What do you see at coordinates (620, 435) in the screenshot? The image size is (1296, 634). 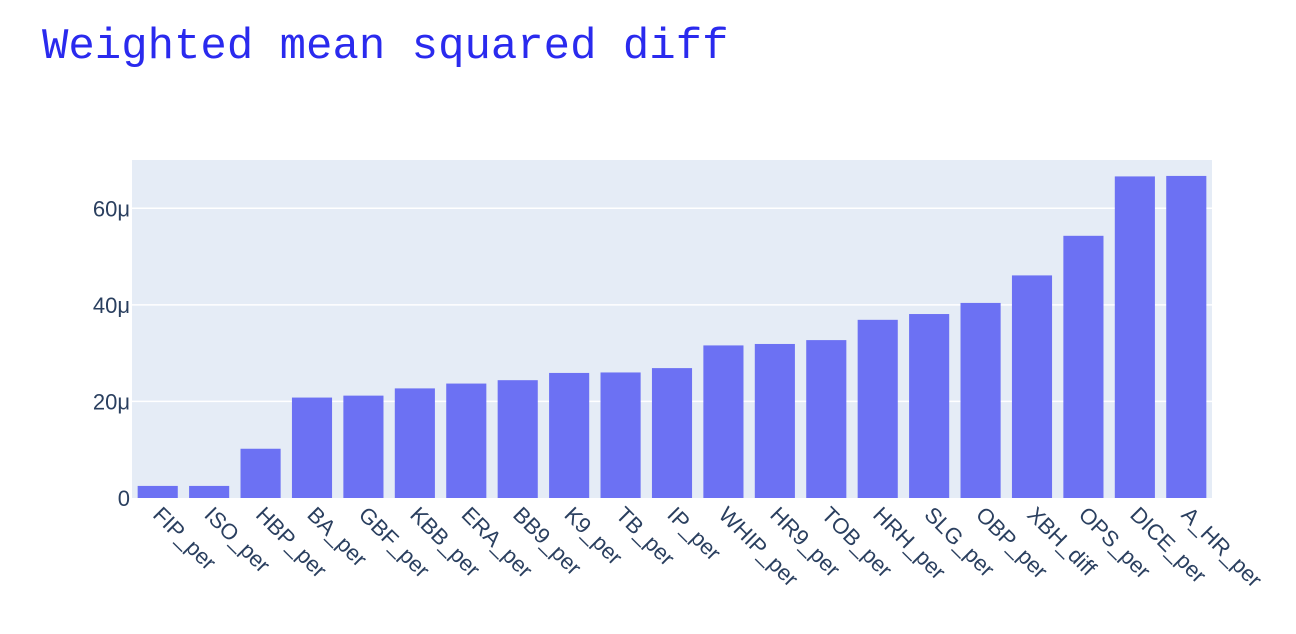 I see `bar-tb-per` at bounding box center [620, 435].